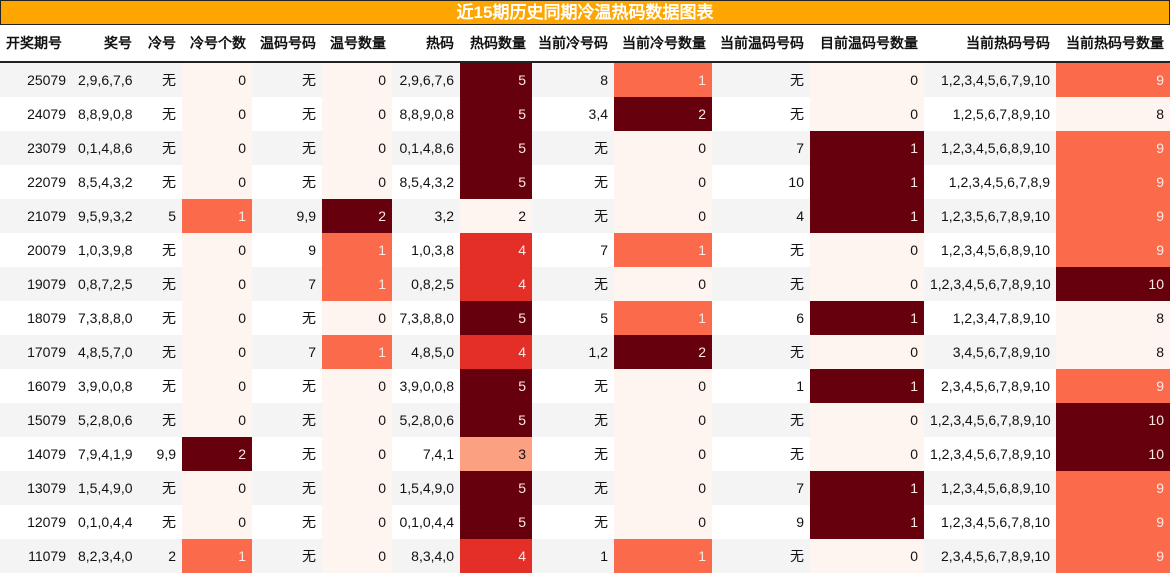 The image size is (1170, 574). Describe the element at coordinates (287, 44) in the screenshot. I see `column-header: 温码号码` at that location.